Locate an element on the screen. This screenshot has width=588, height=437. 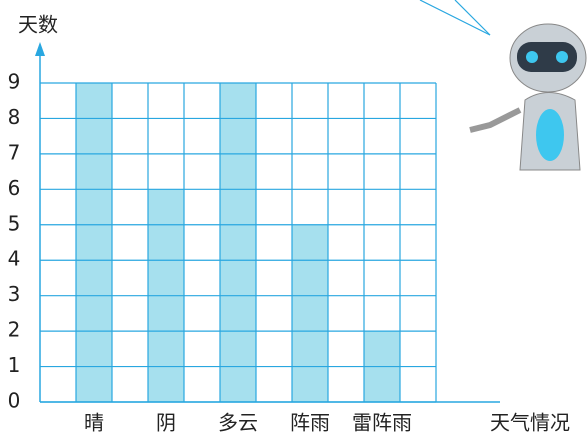
x-tick-label: 阵雨 is located at coordinates (310, 423).